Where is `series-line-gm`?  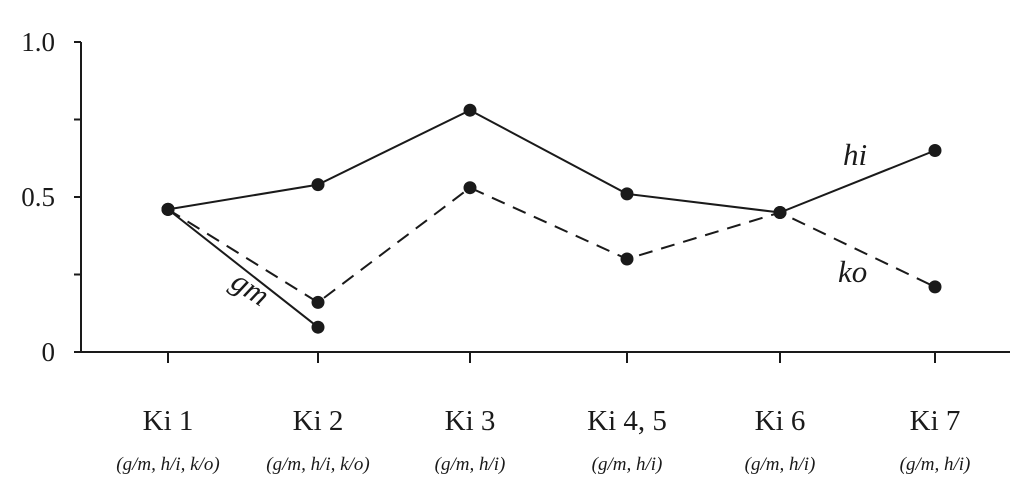
series-line-gm is located at coordinates (243, 268).